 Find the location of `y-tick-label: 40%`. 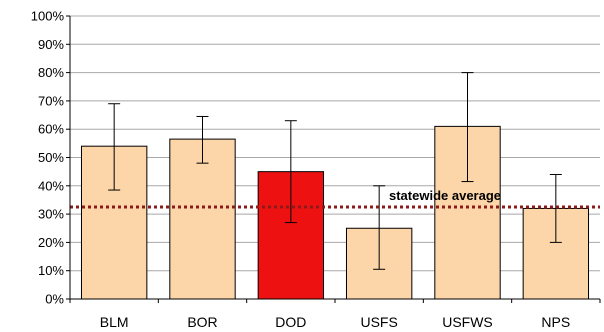

y-tick-label: 40% is located at coordinates (51, 185).